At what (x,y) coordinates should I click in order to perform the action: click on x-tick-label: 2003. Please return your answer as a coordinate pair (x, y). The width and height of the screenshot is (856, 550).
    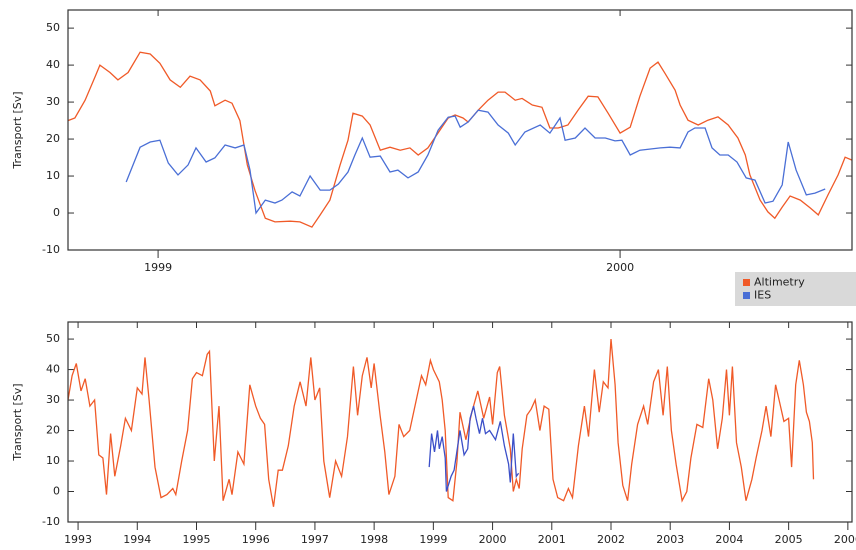
    Looking at the image, I should click on (670, 539).